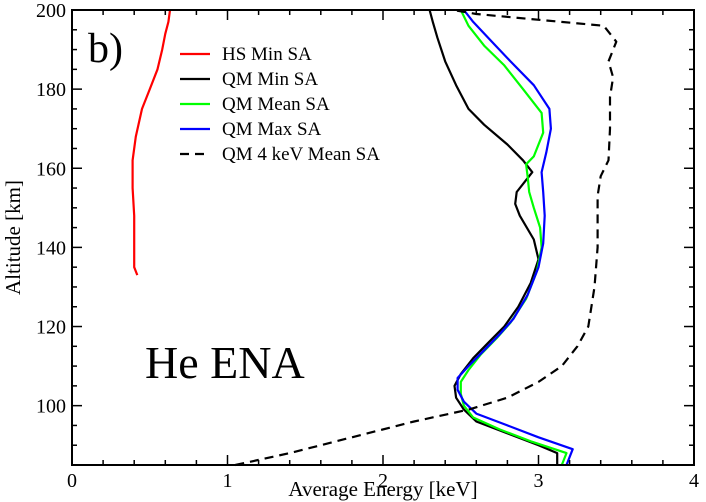  What do you see at coordinates (51, 248) in the screenshot?
I see `y-tick-label: 140` at bounding box center [51, 248].